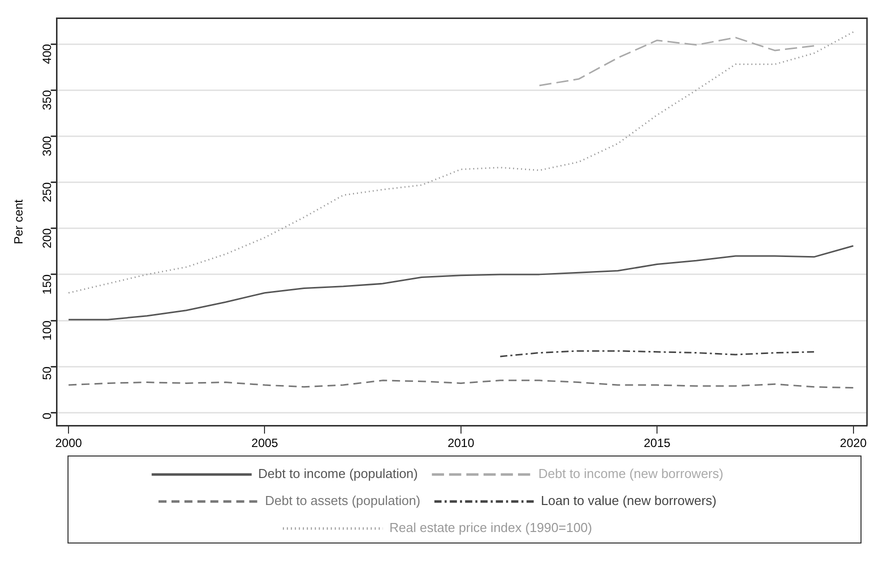 The image size is (881, 567). I want to click on x-tick-label: 2020, so click(853, 443).